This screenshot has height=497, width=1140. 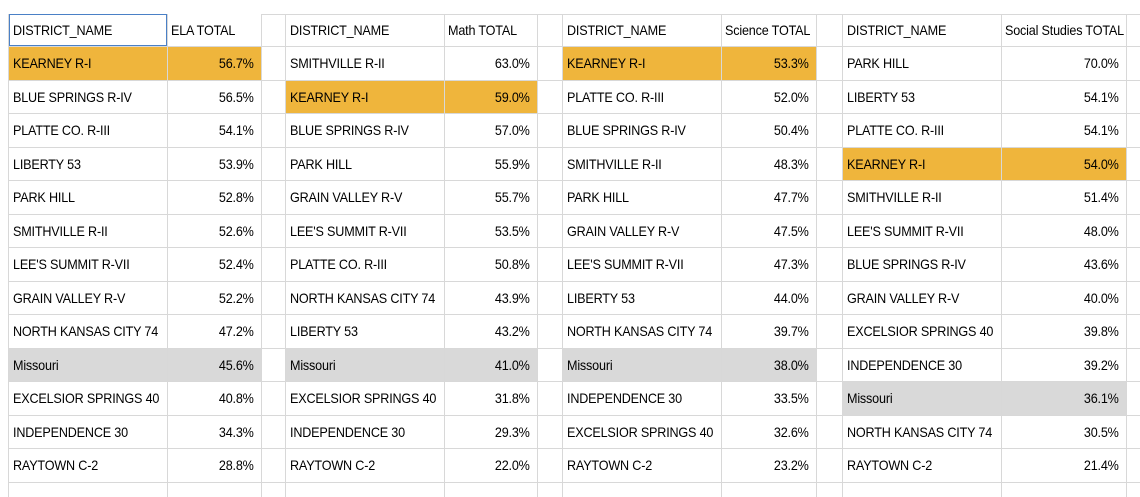 I want to click on value-cell: 23.2%, so click(x=769, y=466).